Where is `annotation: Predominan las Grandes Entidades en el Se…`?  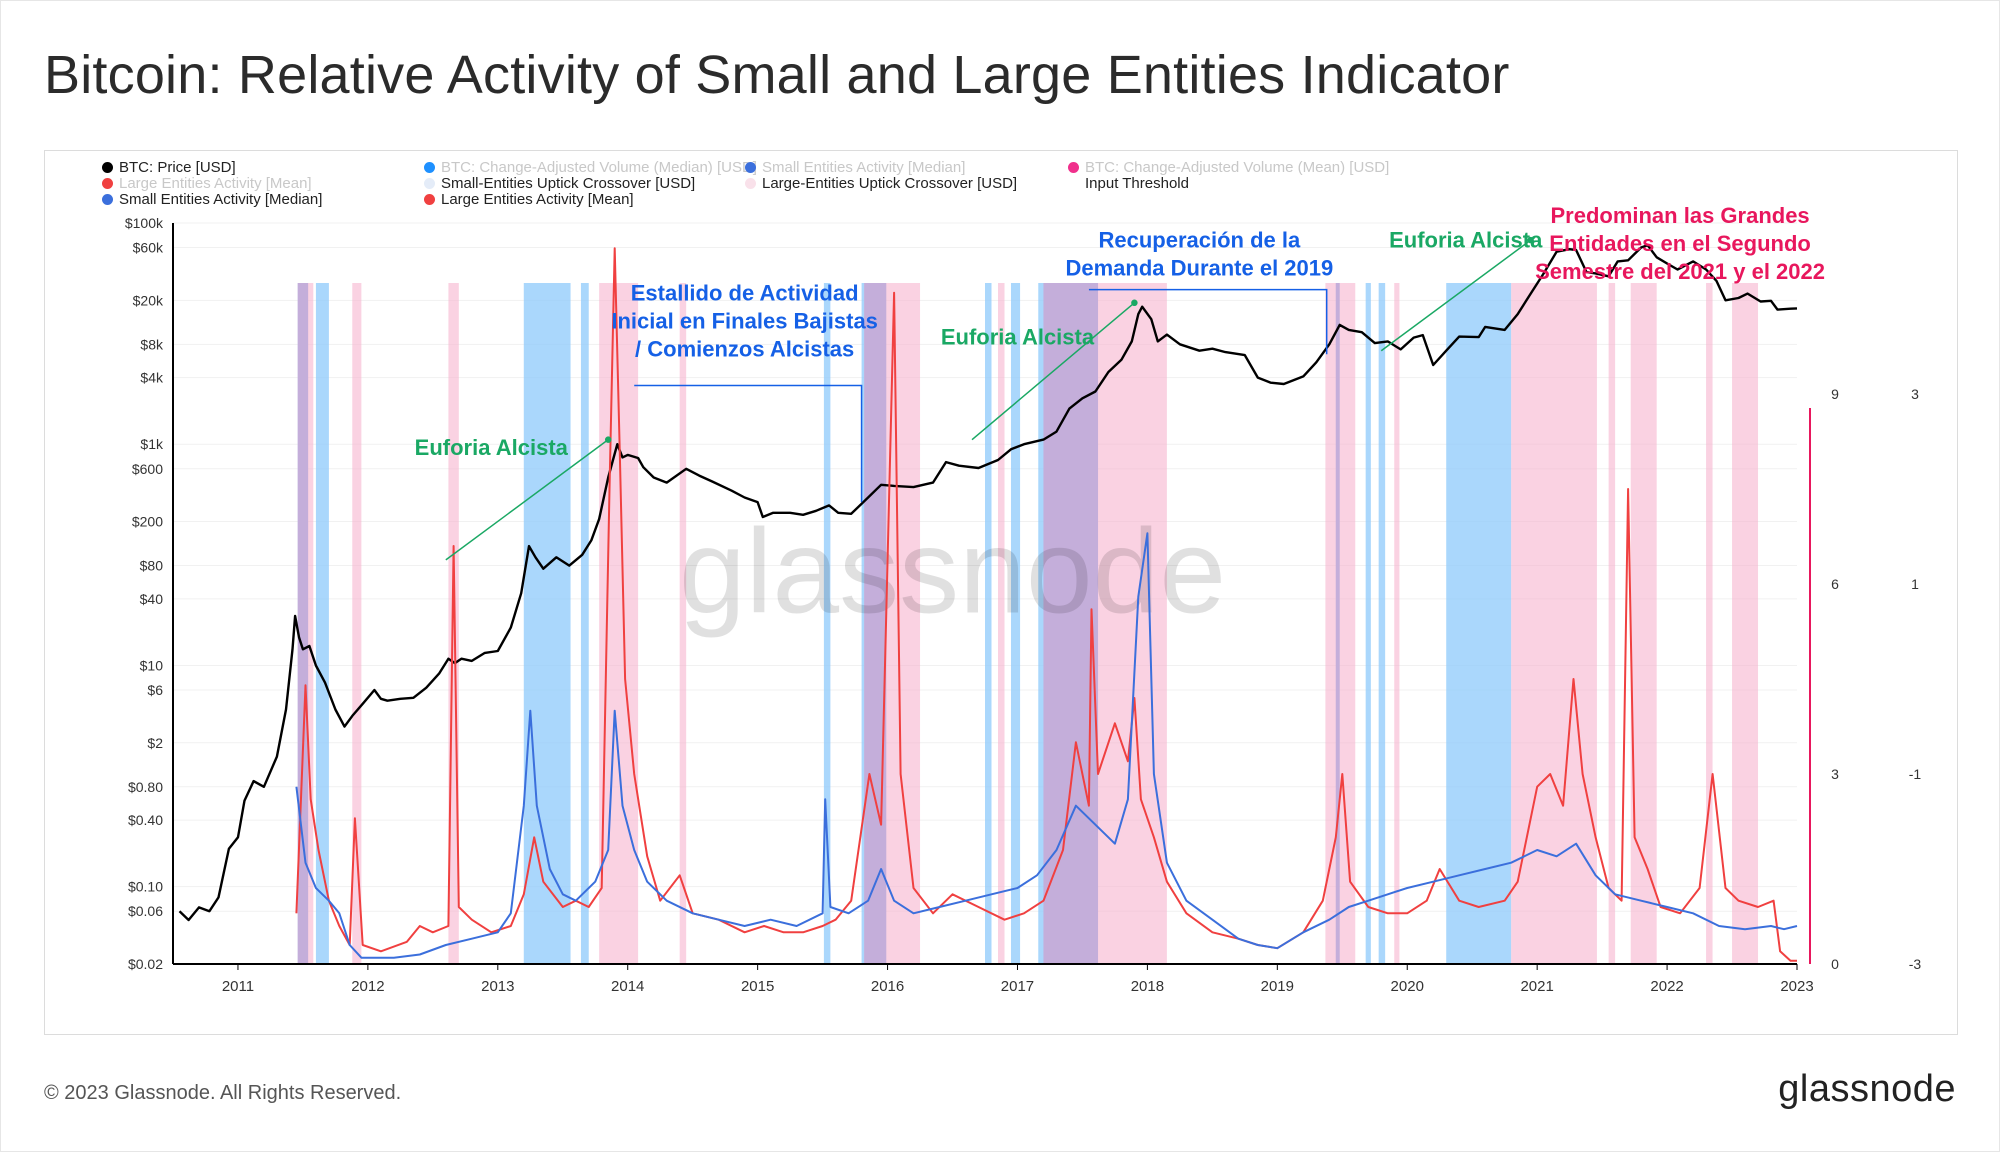 annotation: Predominan las Grandes Entidades en el Se… is located at coordinates (1680, 243).